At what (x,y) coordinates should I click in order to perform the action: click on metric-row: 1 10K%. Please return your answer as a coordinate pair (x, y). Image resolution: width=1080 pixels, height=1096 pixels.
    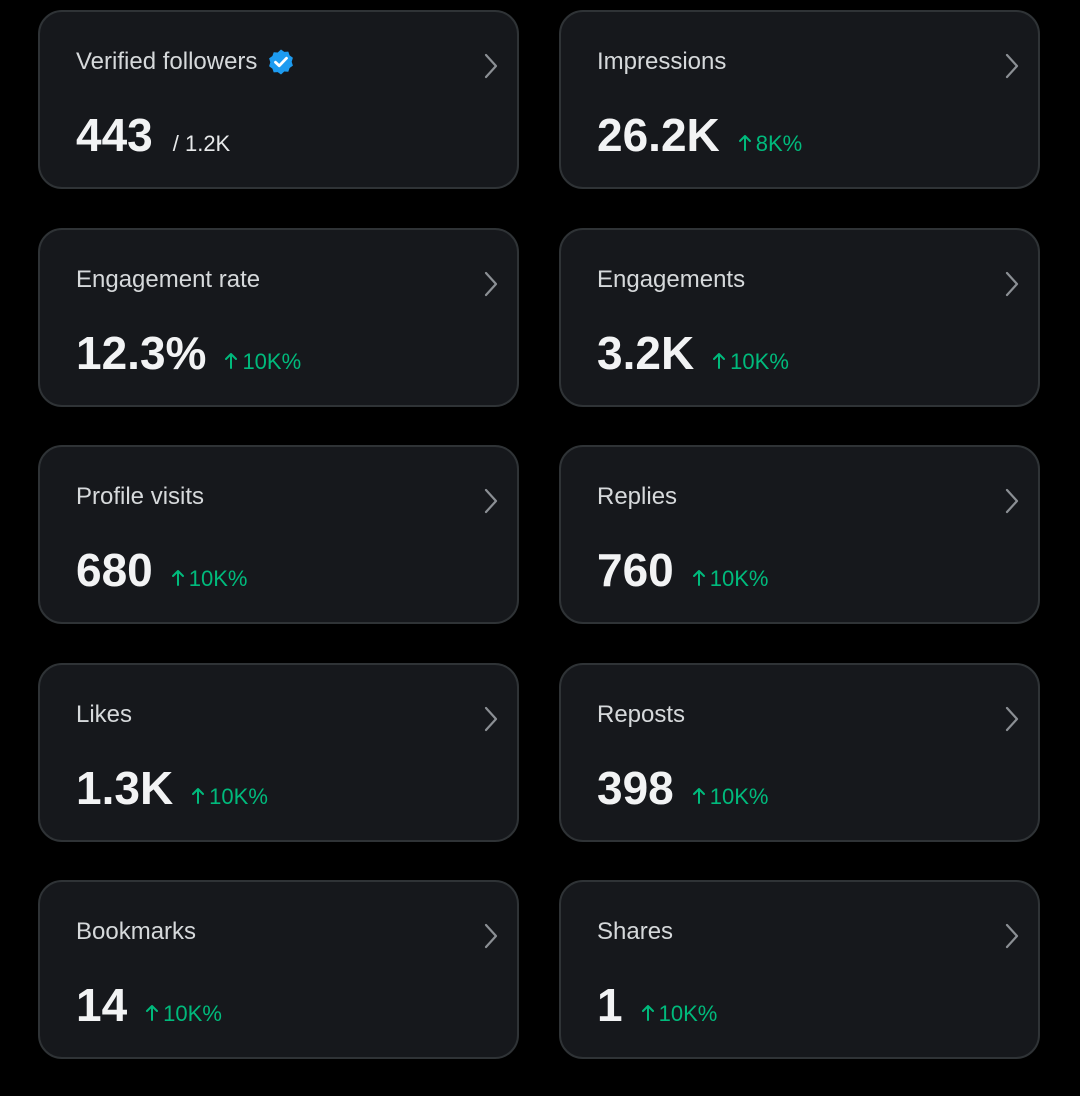
    Looking at the image, I should click on (657, 1005).